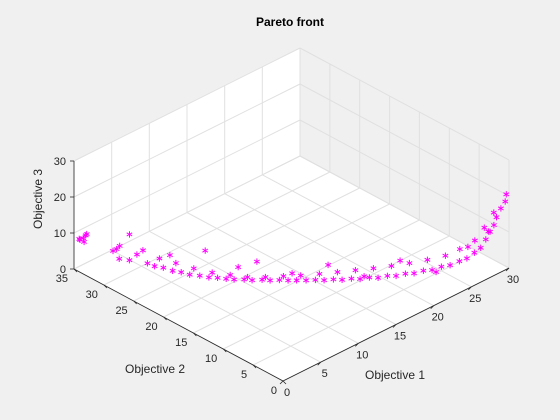  What do you see at coordinates (362, 355) in the screenshot?
I see `x-tick-label: 10` at bounding box center [362, 355].